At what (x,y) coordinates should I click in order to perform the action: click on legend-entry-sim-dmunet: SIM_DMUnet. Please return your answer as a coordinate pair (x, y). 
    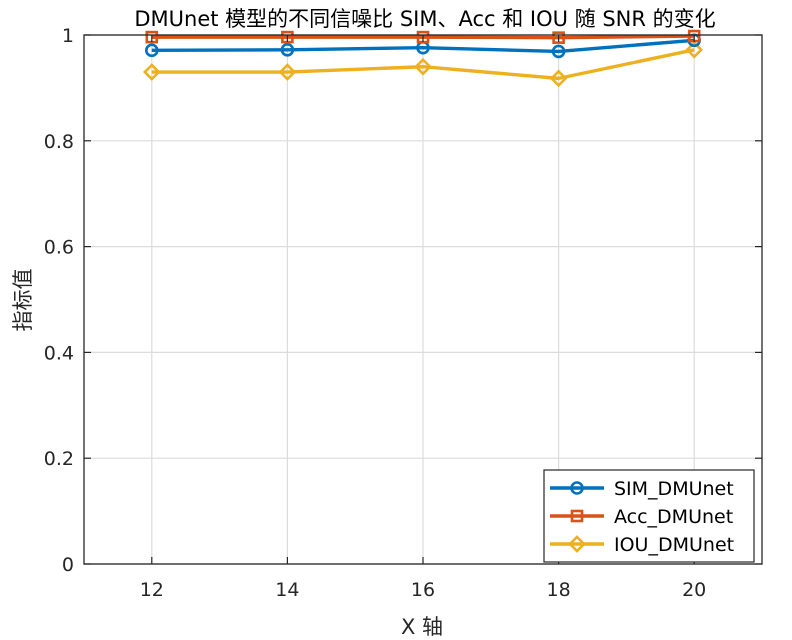
    Looking at the image, I should click on (642, 489).